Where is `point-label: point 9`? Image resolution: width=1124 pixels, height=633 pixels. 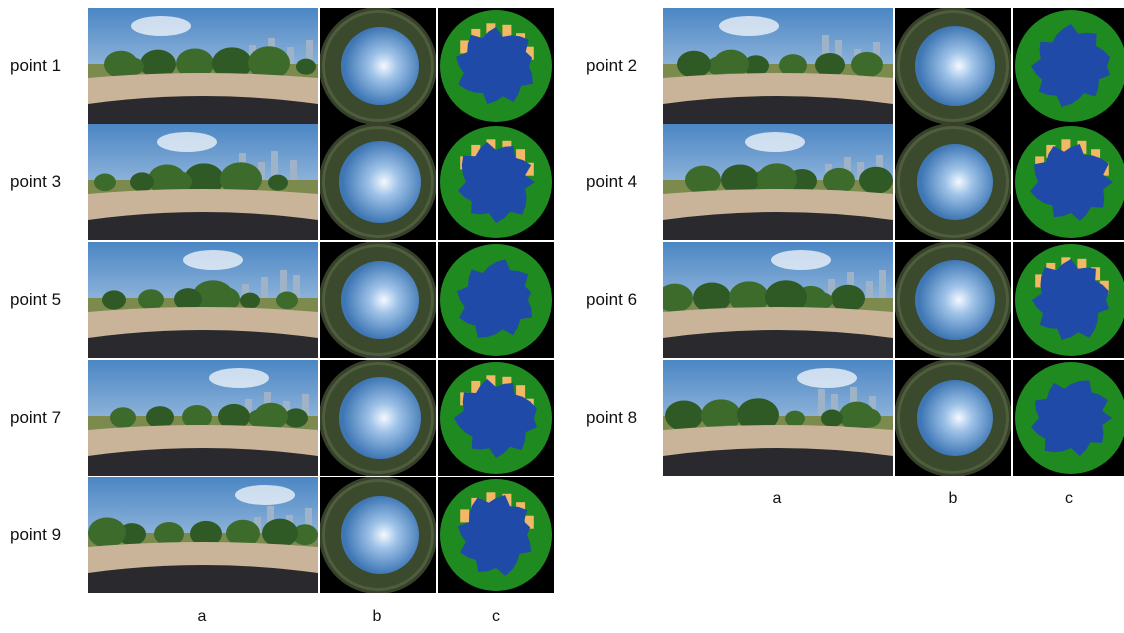
point-label: point 9 is located at coordinates (36, 534).